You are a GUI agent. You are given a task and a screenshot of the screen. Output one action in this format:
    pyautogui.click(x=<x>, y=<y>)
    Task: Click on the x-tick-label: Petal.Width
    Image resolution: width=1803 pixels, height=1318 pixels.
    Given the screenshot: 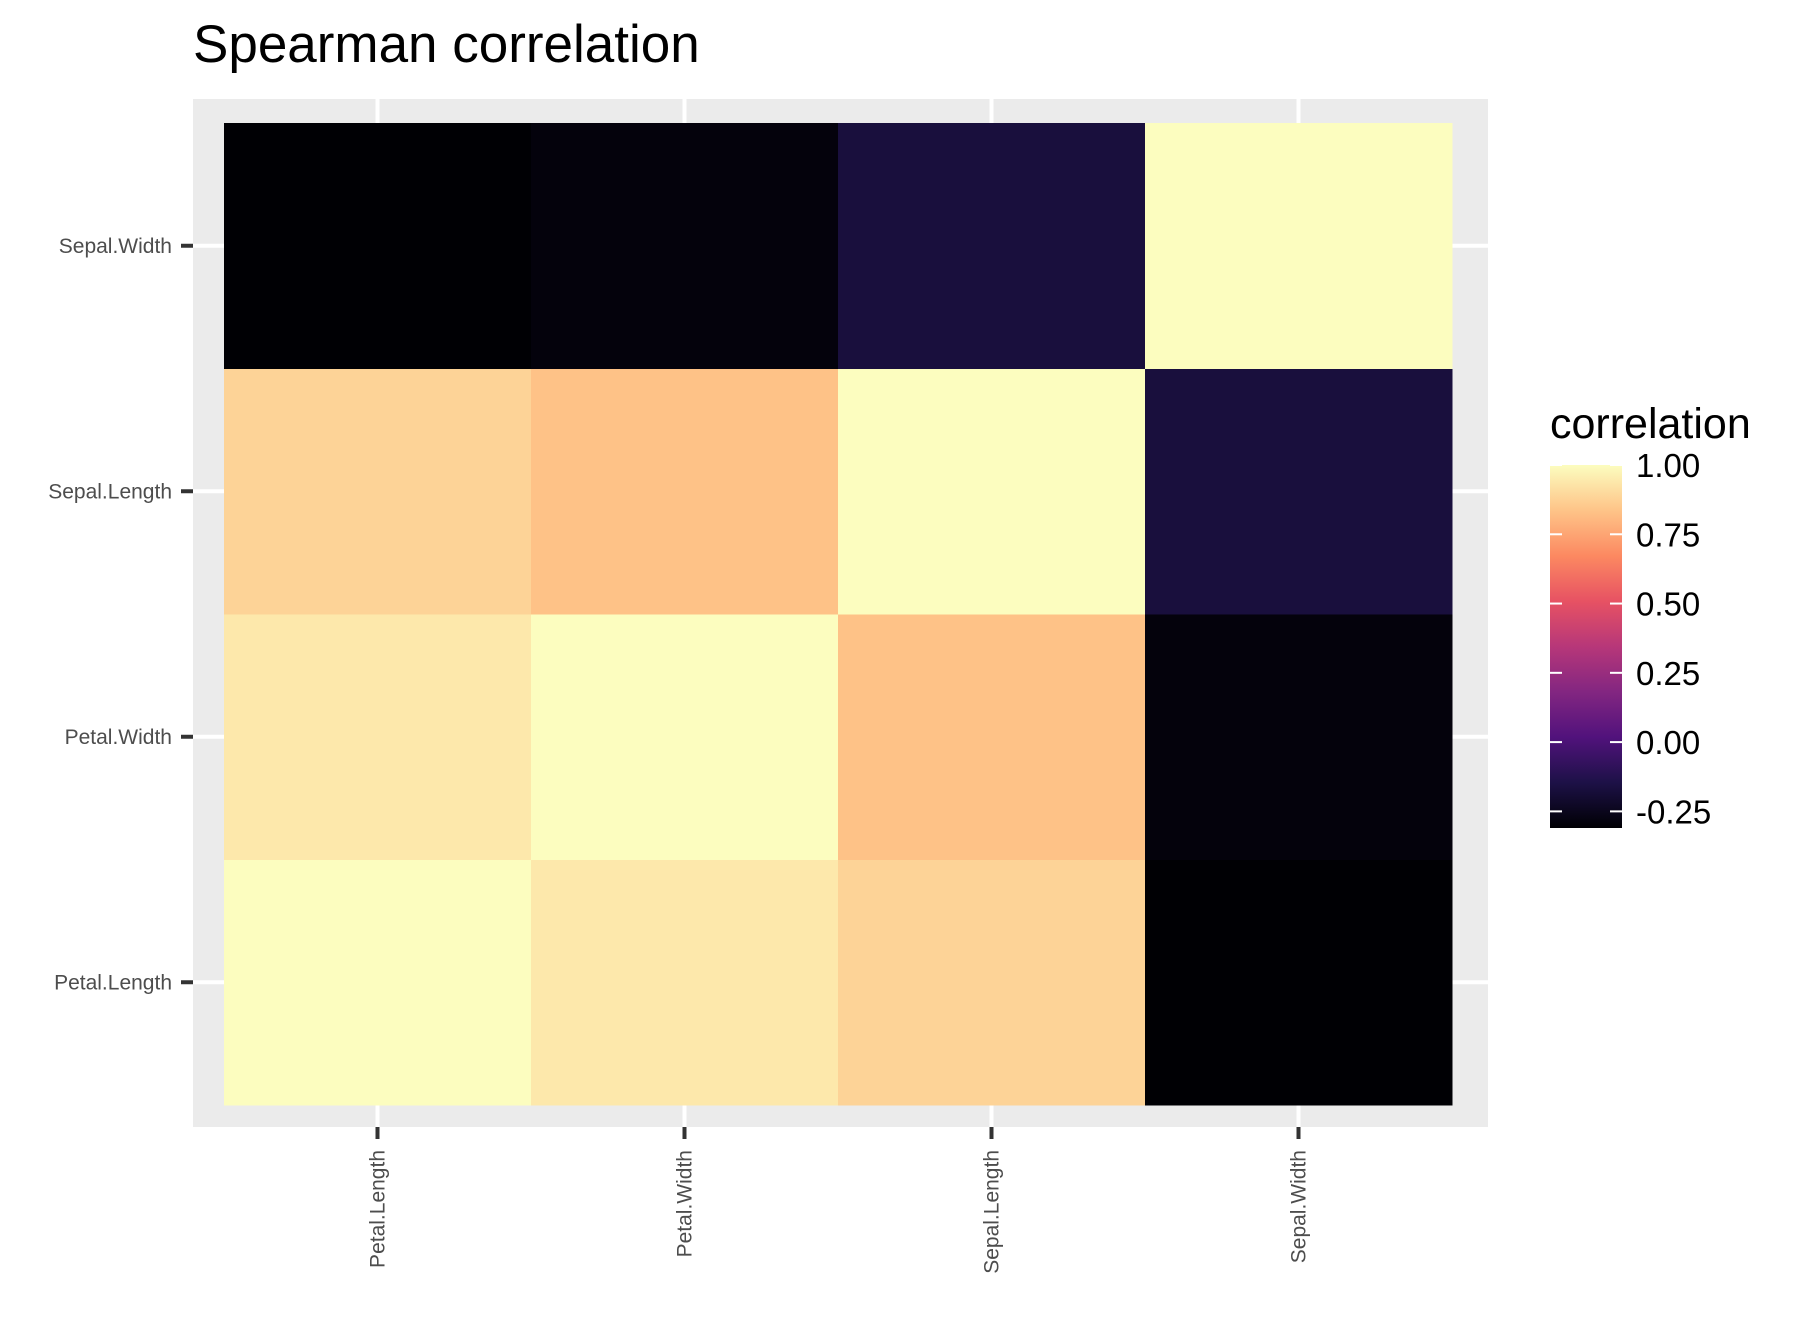 What is the action you would take?
    pyautogui.click(x=685, y=1203)
    